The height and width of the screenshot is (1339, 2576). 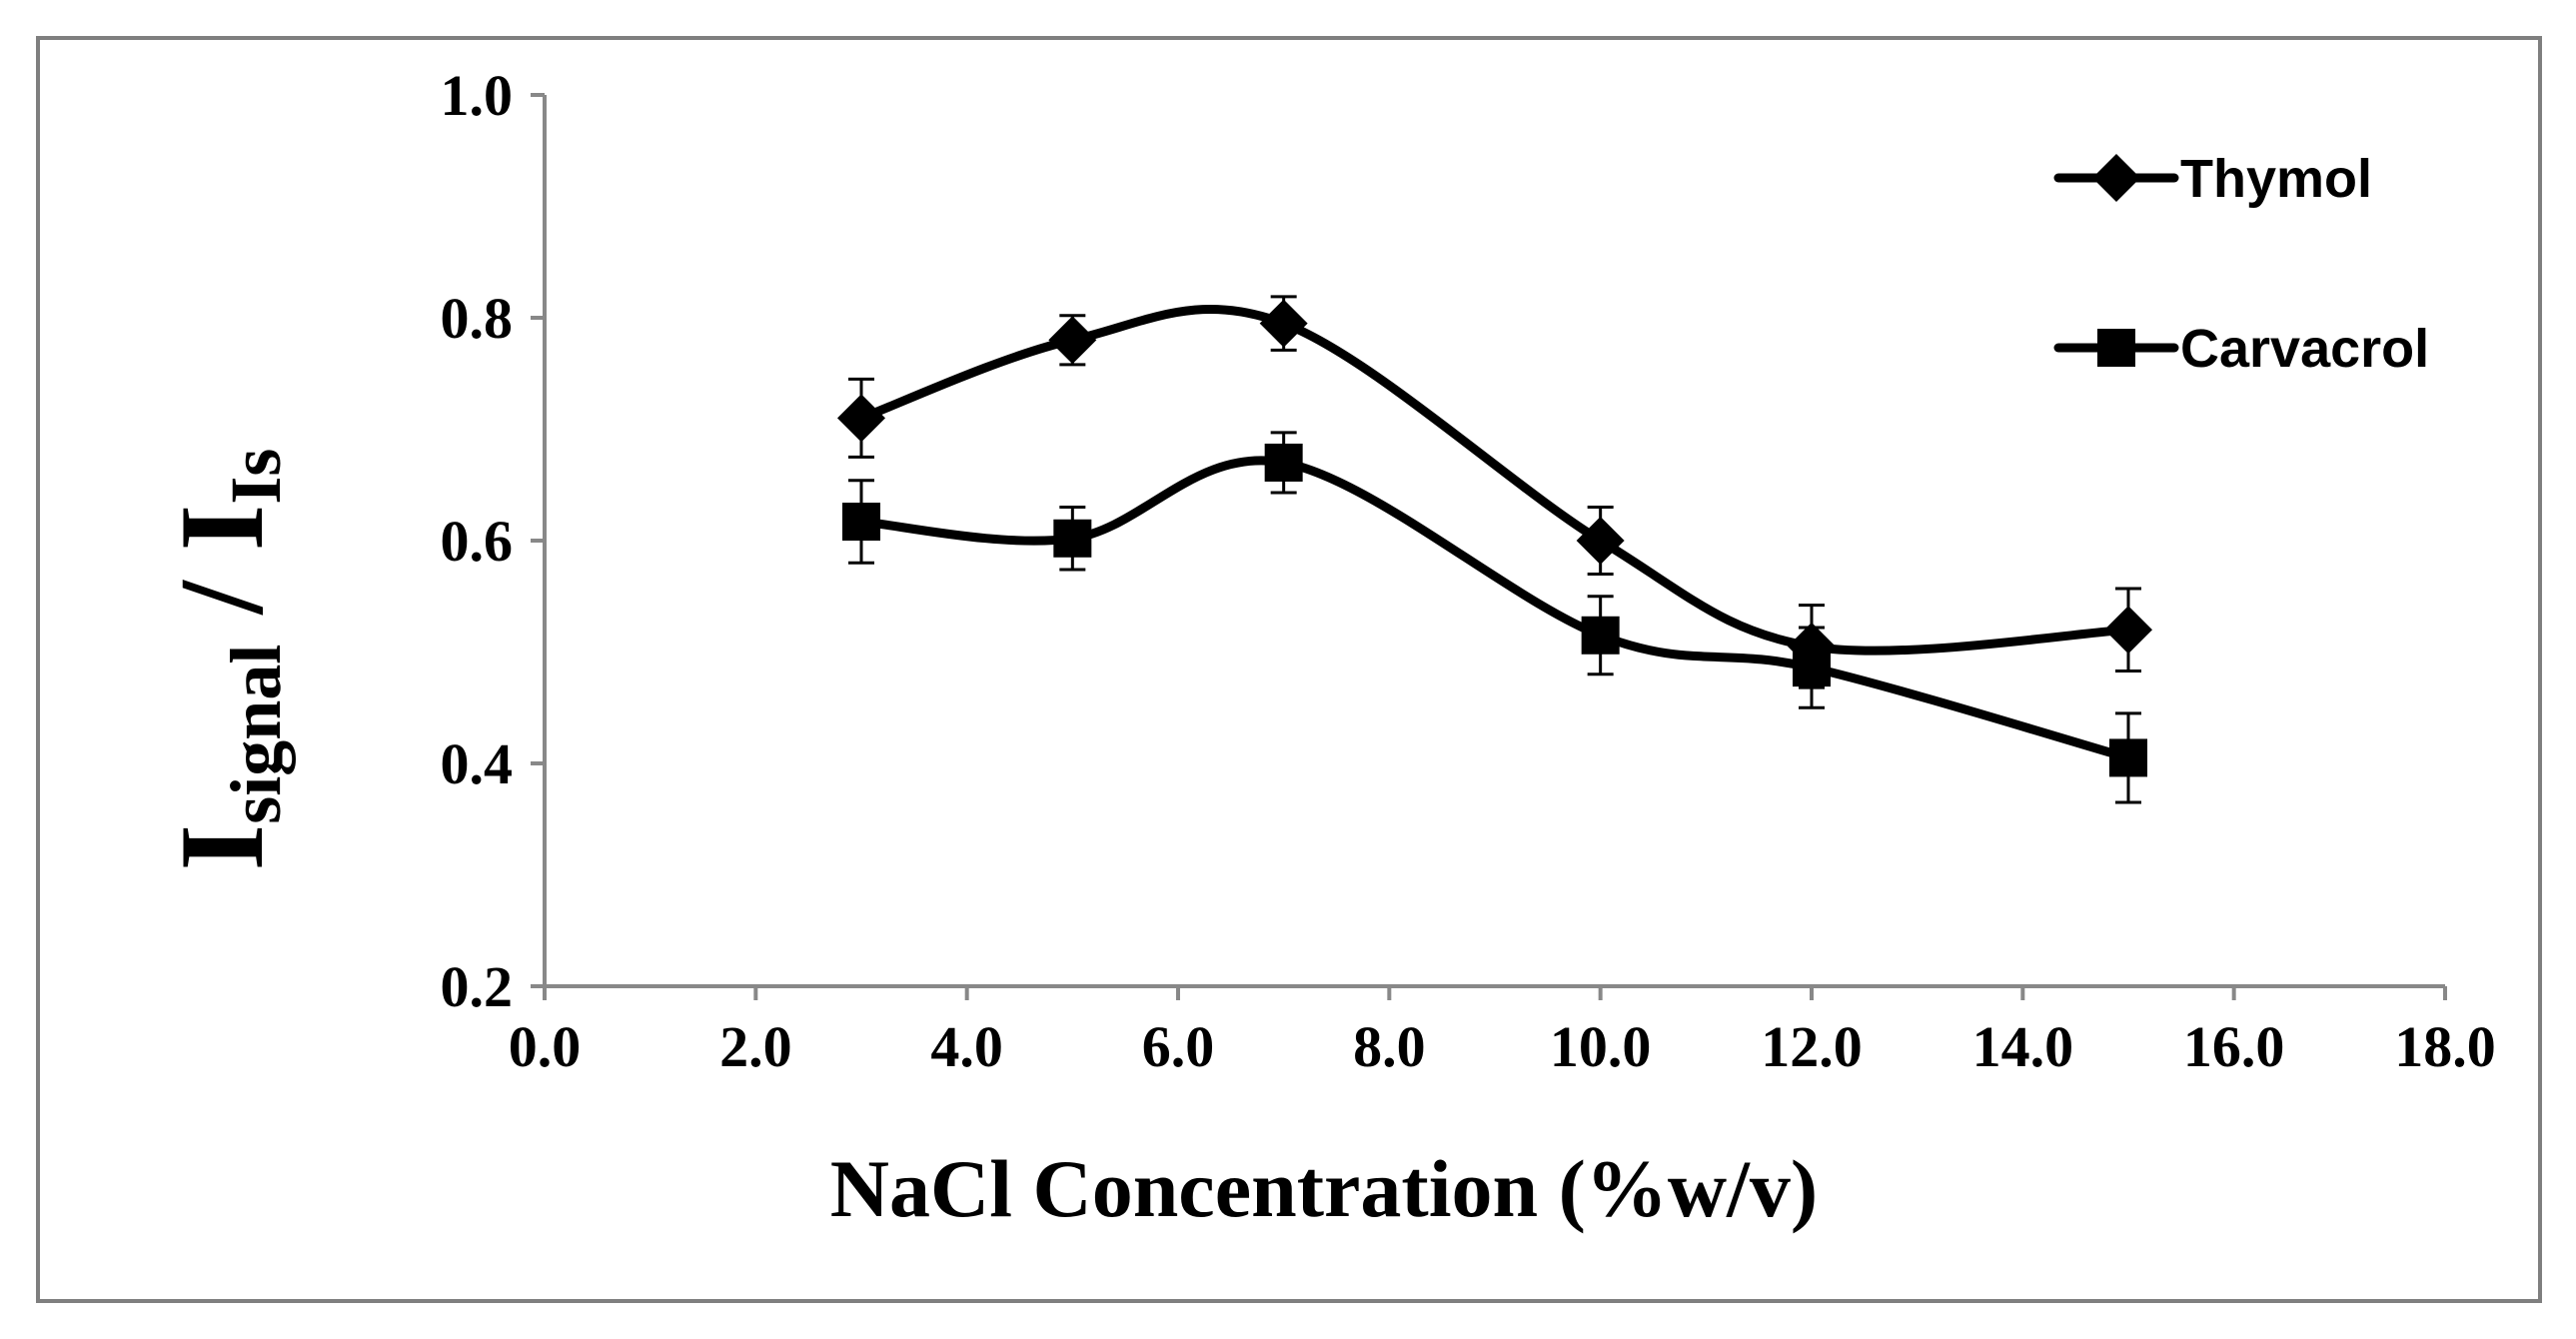 I want to click on x-tick-label: 2.0, so click(x=755, y=1046).